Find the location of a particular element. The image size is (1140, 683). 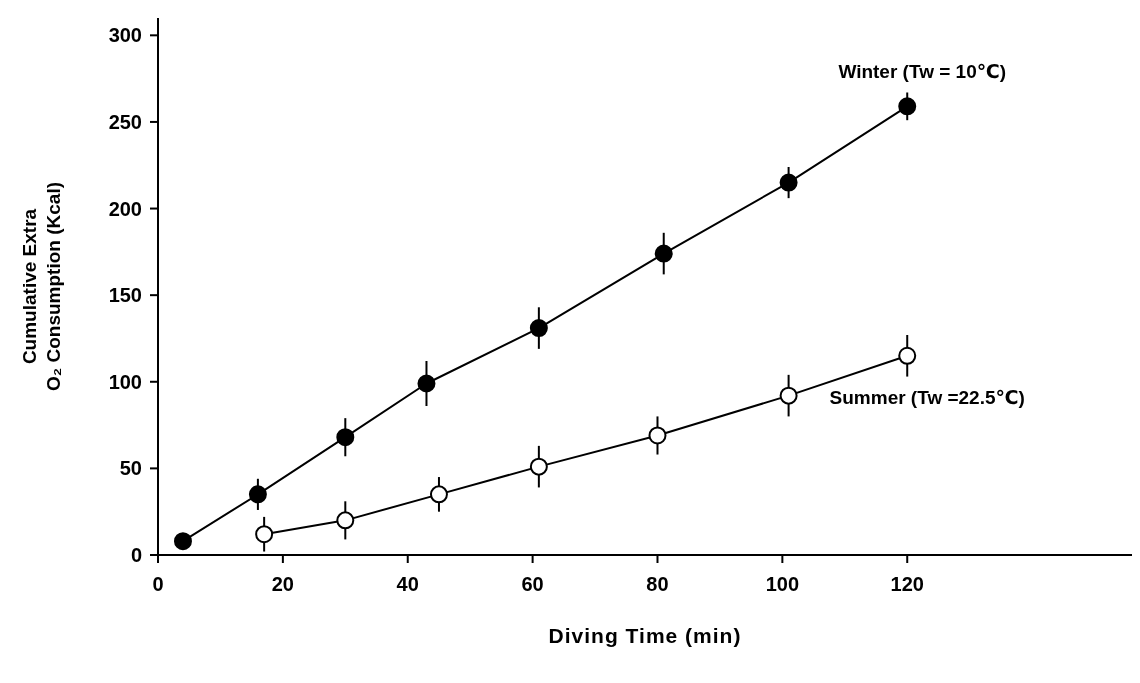

x-tick-label: 80 is located at coordinates (657, 584).